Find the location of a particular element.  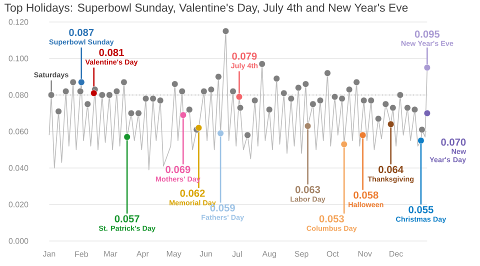

x-tick-label: Jun is located at coordinates (206, 254).